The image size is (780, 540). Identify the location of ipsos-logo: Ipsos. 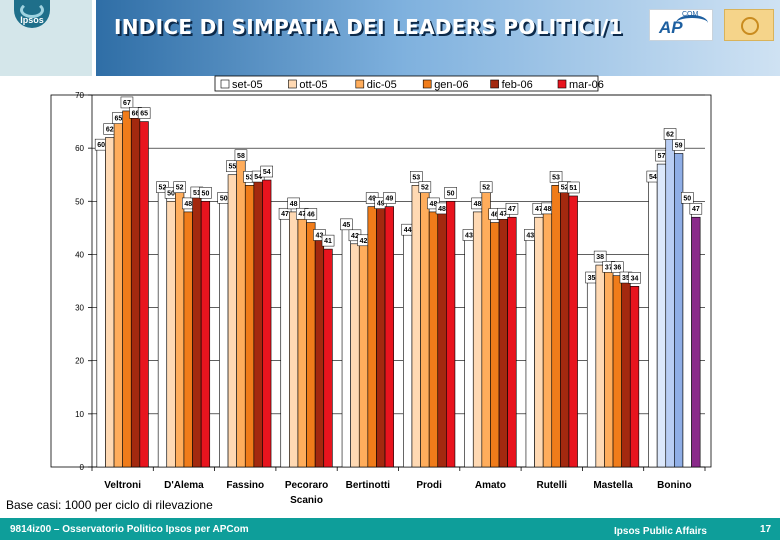
(32, 14).